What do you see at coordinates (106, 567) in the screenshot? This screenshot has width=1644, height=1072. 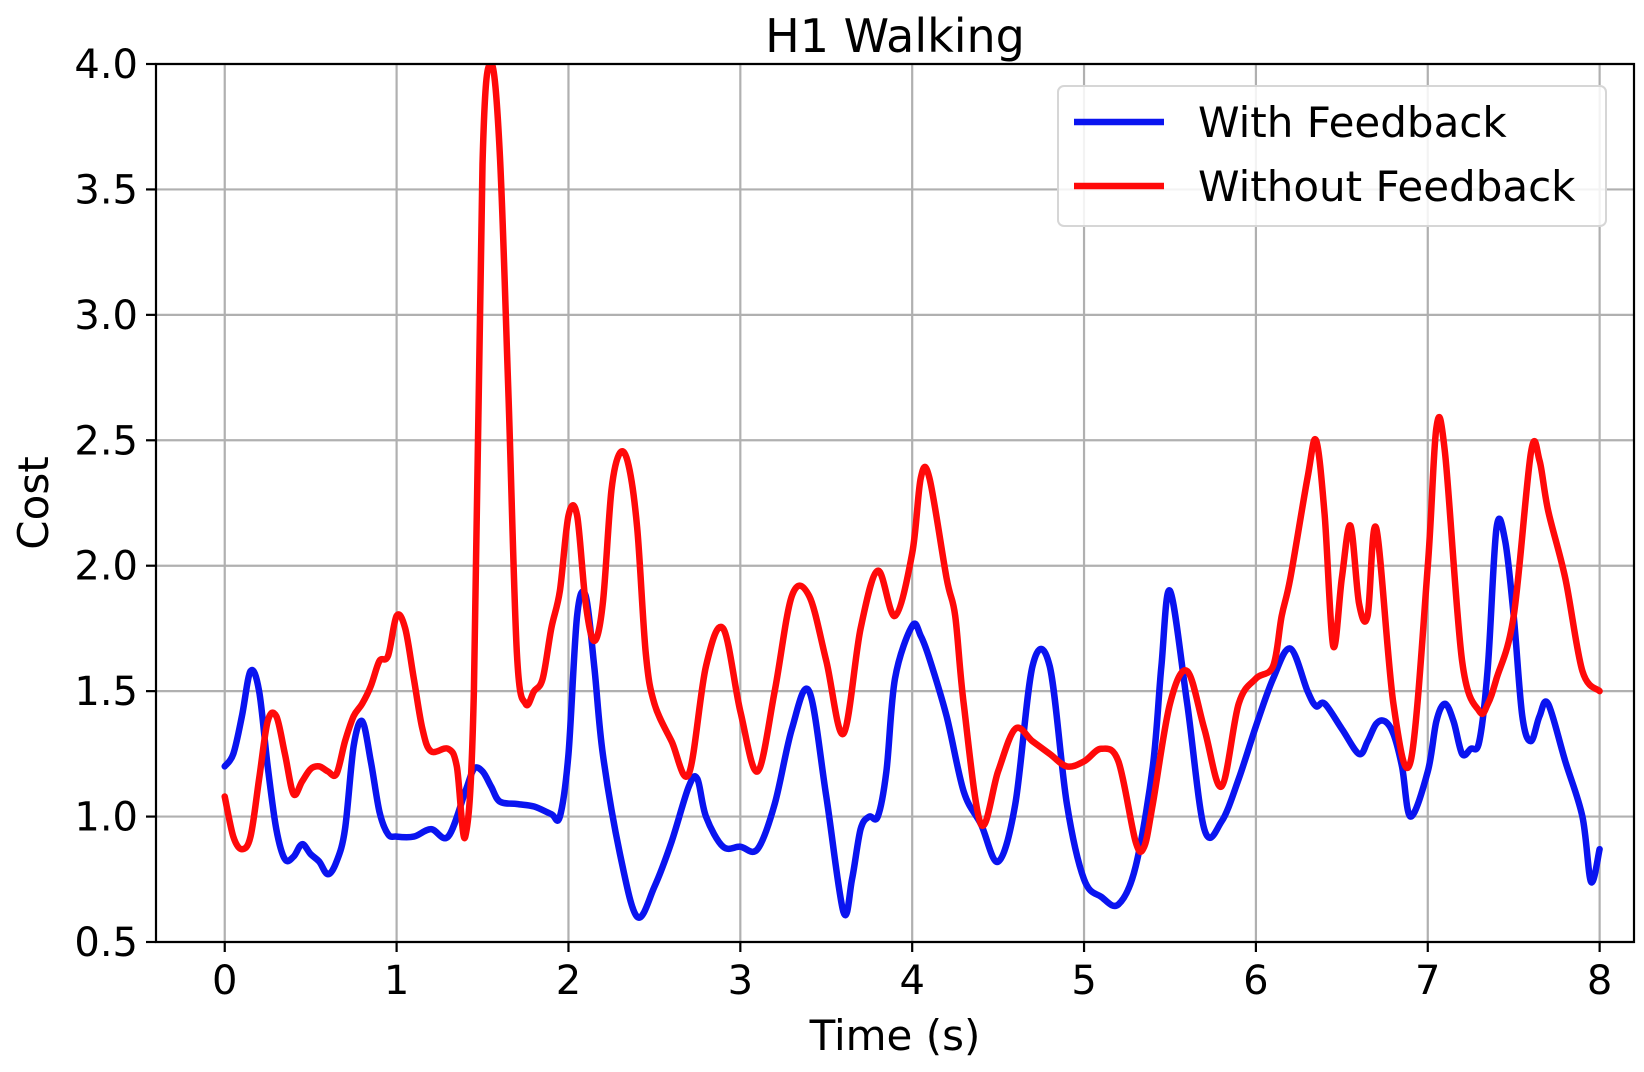 I see `y-tick-label: 2.0` at bounding box center [106, 567].